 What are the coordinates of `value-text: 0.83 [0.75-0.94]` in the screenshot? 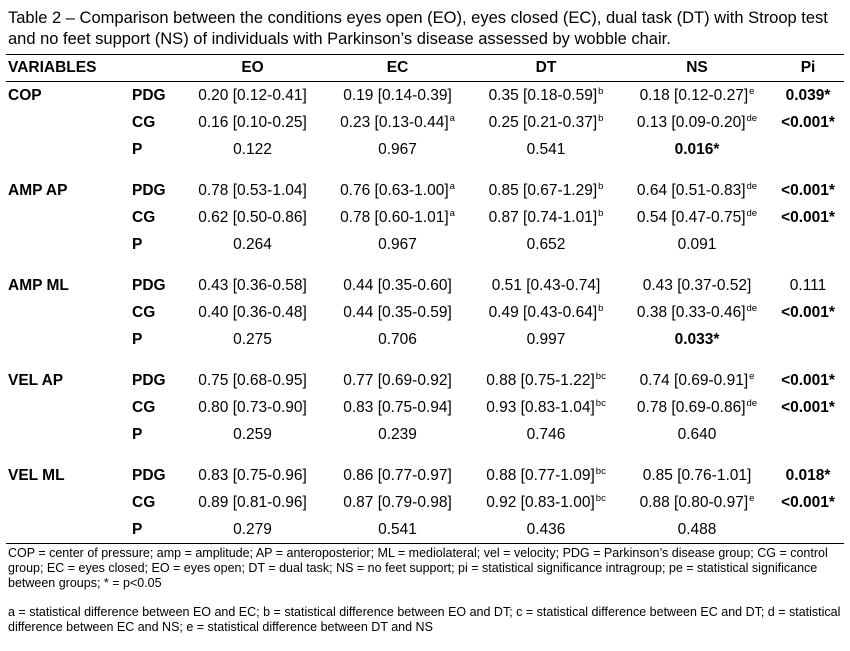 It's located at (397, 407).